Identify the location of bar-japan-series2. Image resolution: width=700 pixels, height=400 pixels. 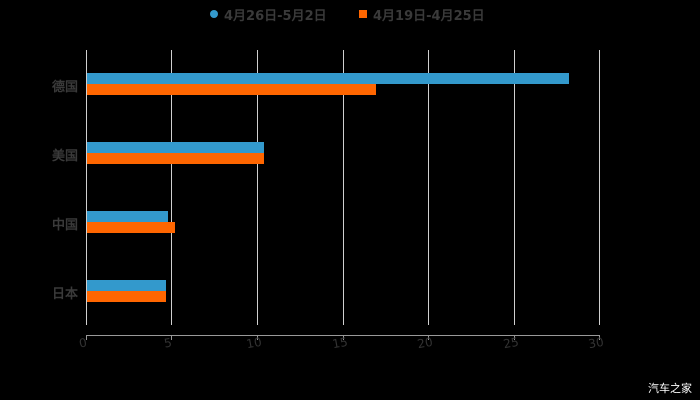
(126, 296).